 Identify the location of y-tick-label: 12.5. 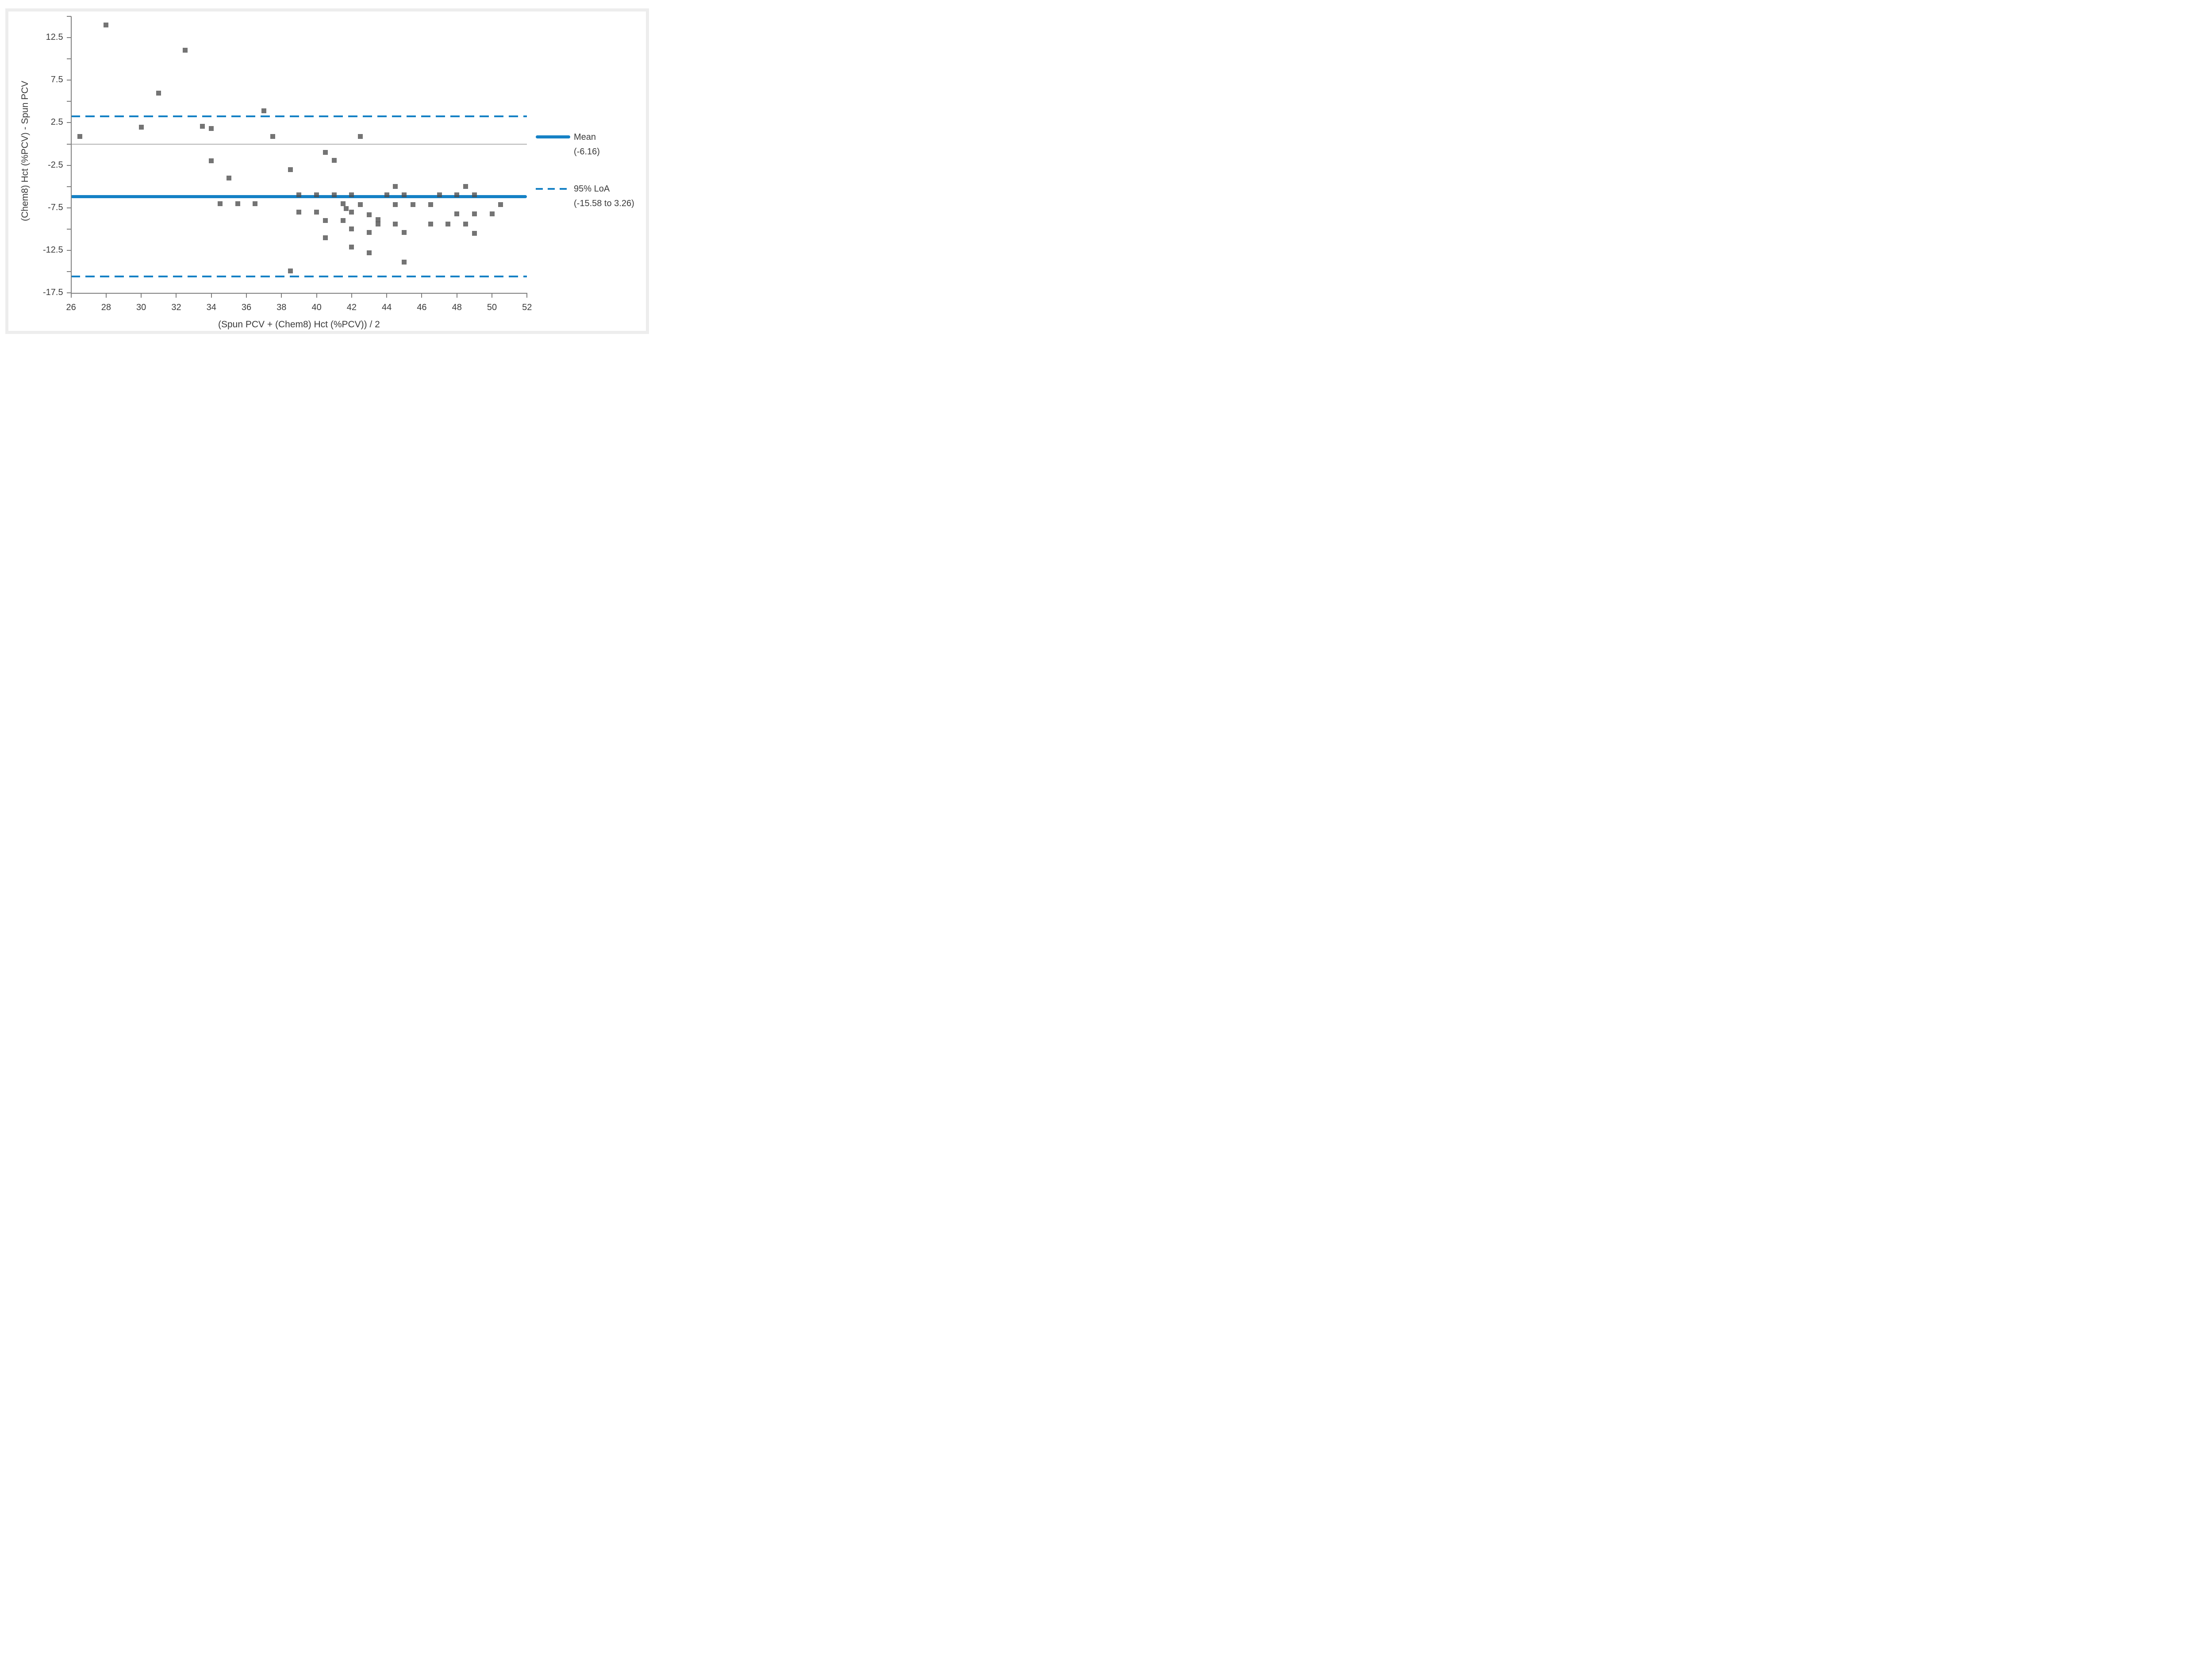
(55, 37).